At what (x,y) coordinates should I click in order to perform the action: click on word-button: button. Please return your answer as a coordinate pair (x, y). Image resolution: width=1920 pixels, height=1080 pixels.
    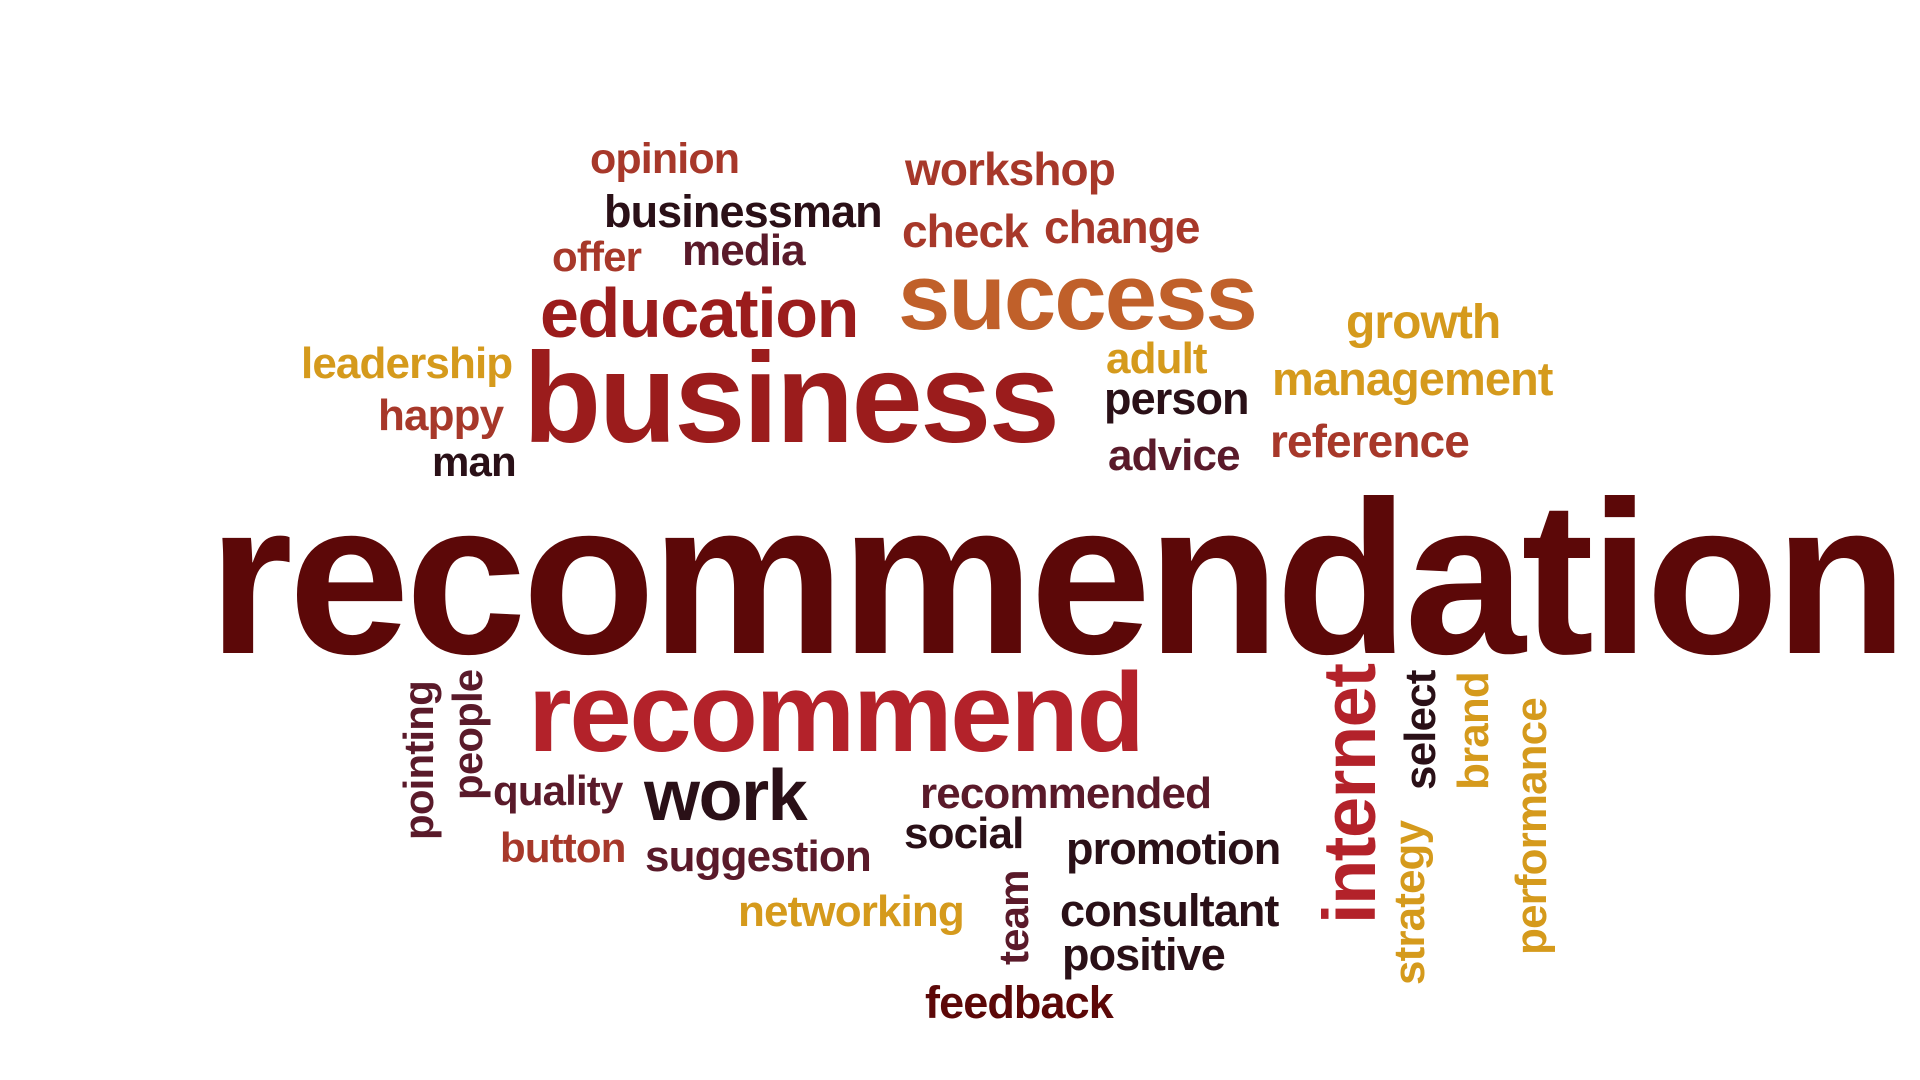
    Looking at the image, I should click on (563, 847).